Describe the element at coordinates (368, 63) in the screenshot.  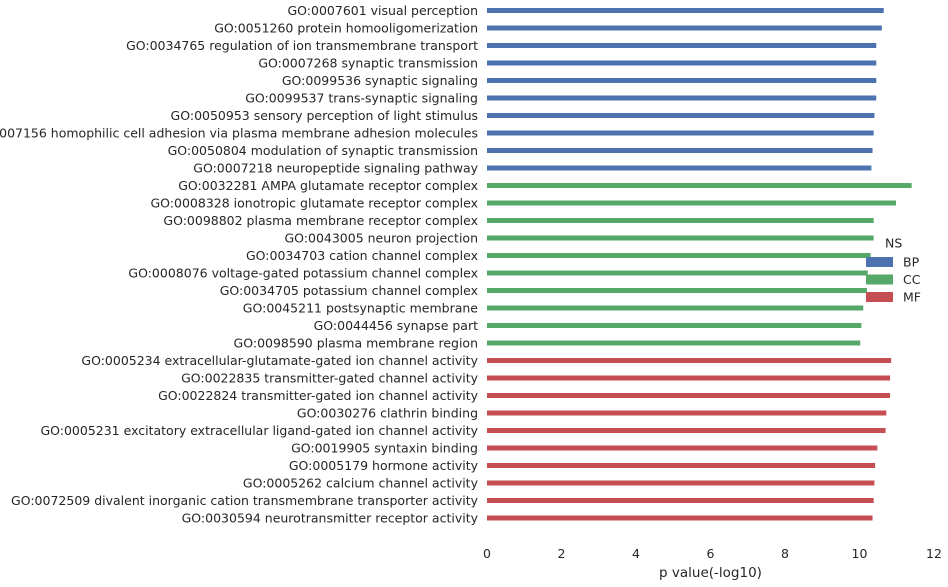
I see `category-label-4: GO:0007268 synaptic transmission` at that location.